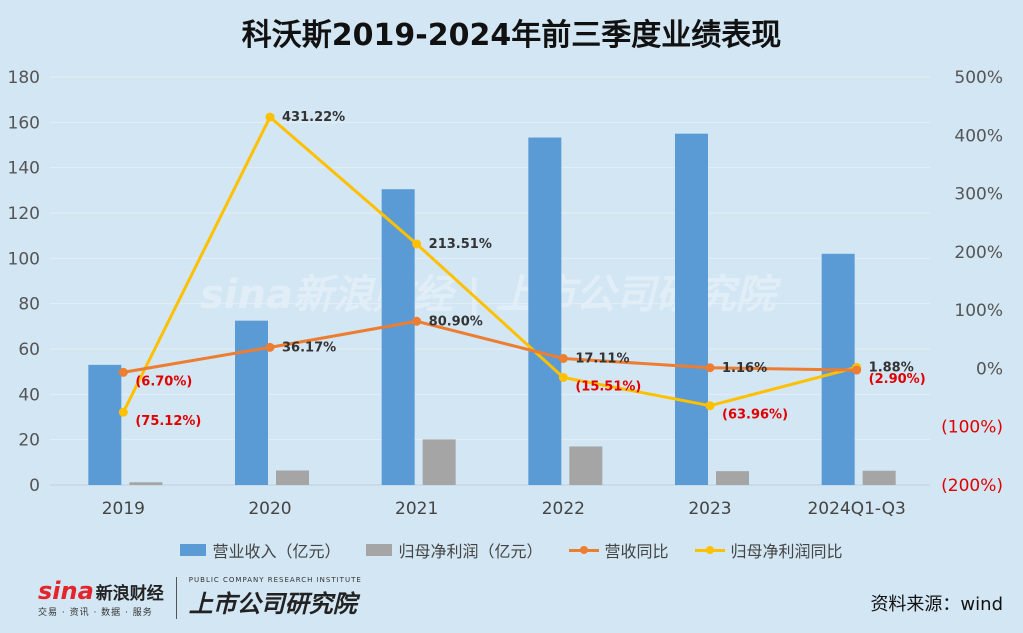  Describe the element at coordinates (29, 441) in the screenshot. I see `y-left-tick-label: 20` at that location.